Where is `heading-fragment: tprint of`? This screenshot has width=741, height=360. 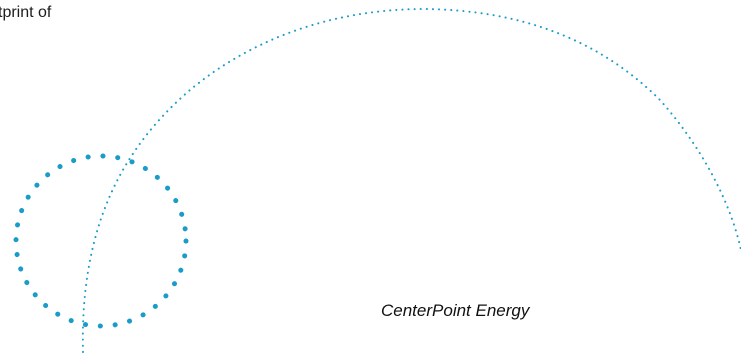 heading-fragment: tprint of is located at coordinates (26, 12).